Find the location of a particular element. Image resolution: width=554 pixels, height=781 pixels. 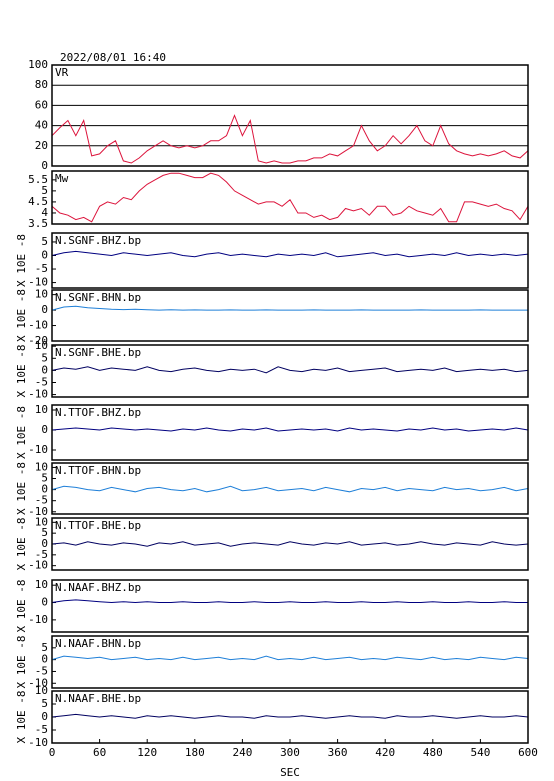

x-tick-label: 300 is located at coordinates (290, 752).